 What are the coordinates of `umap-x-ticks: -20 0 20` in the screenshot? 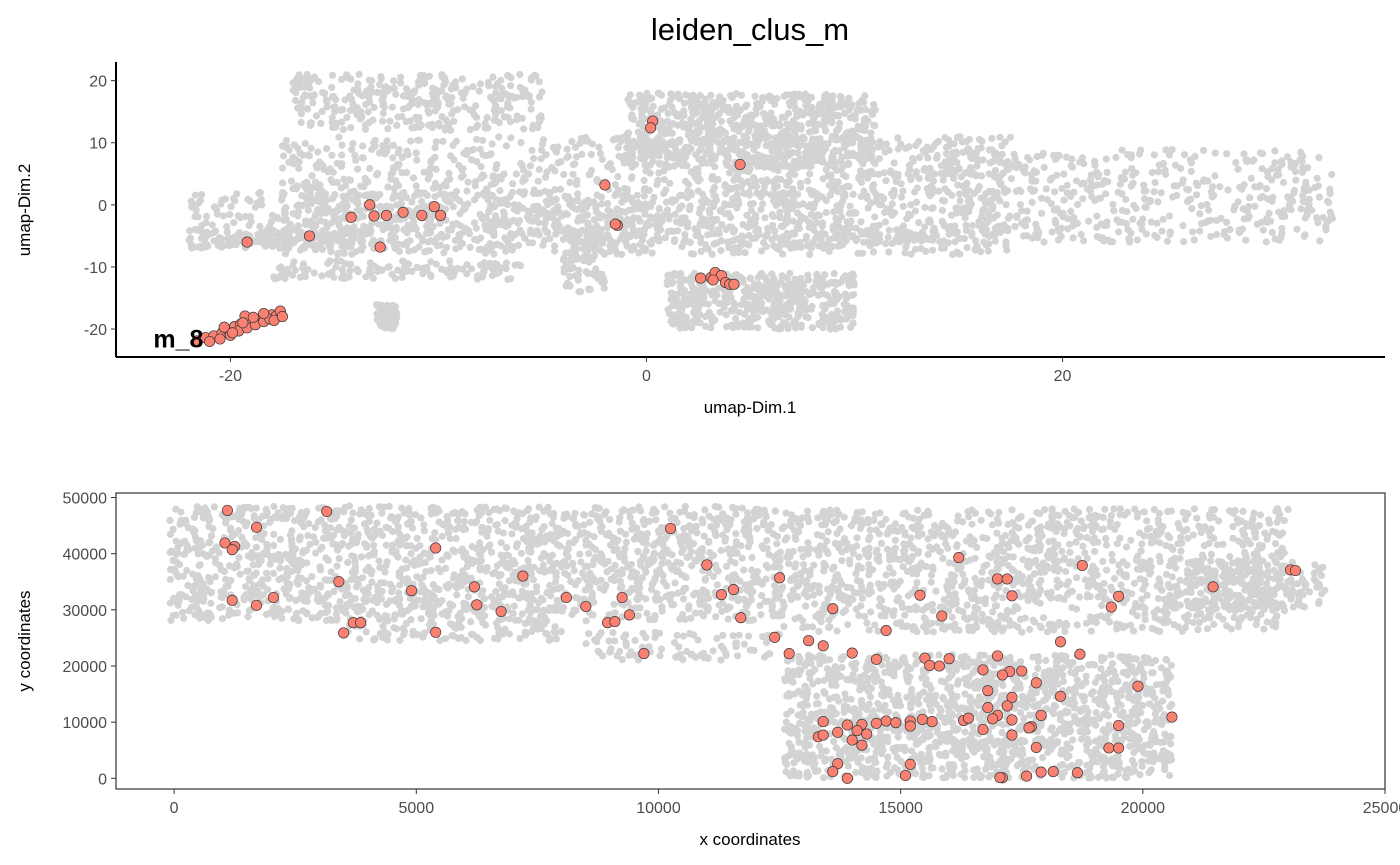 It's located at (645, 371).